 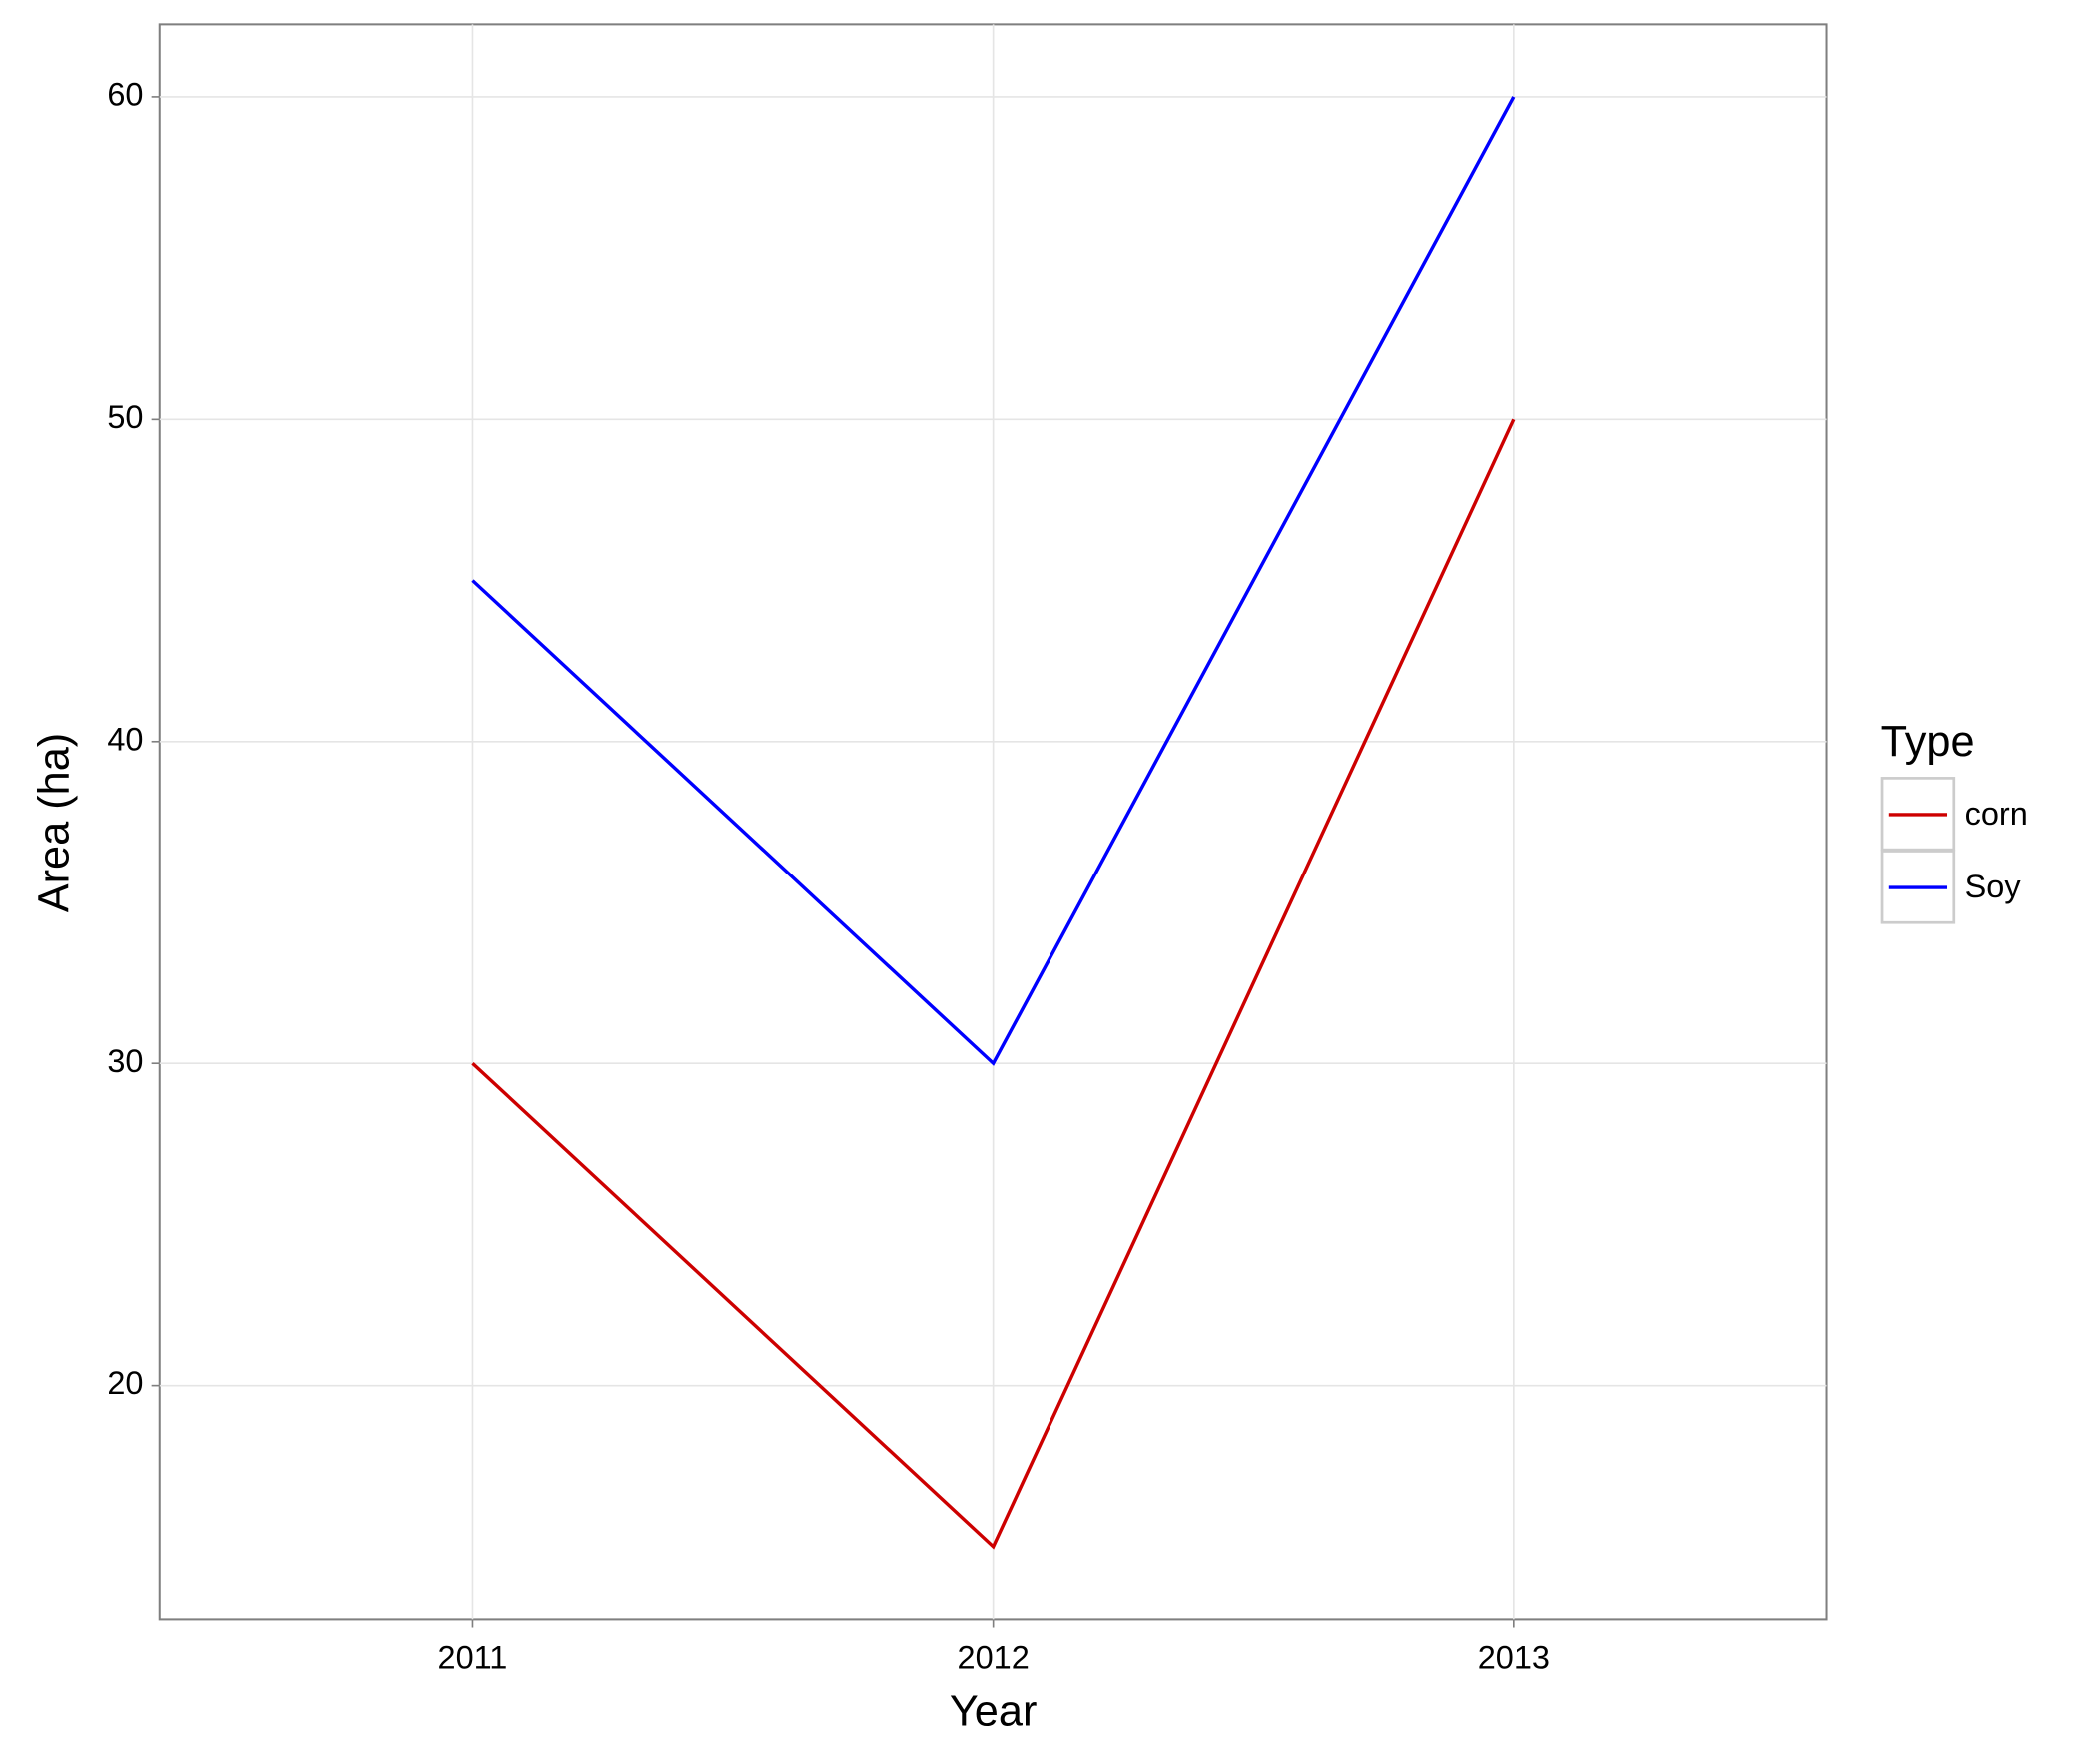 I want to click on x-tick-label: 2011, so click(x=473, y=1658).